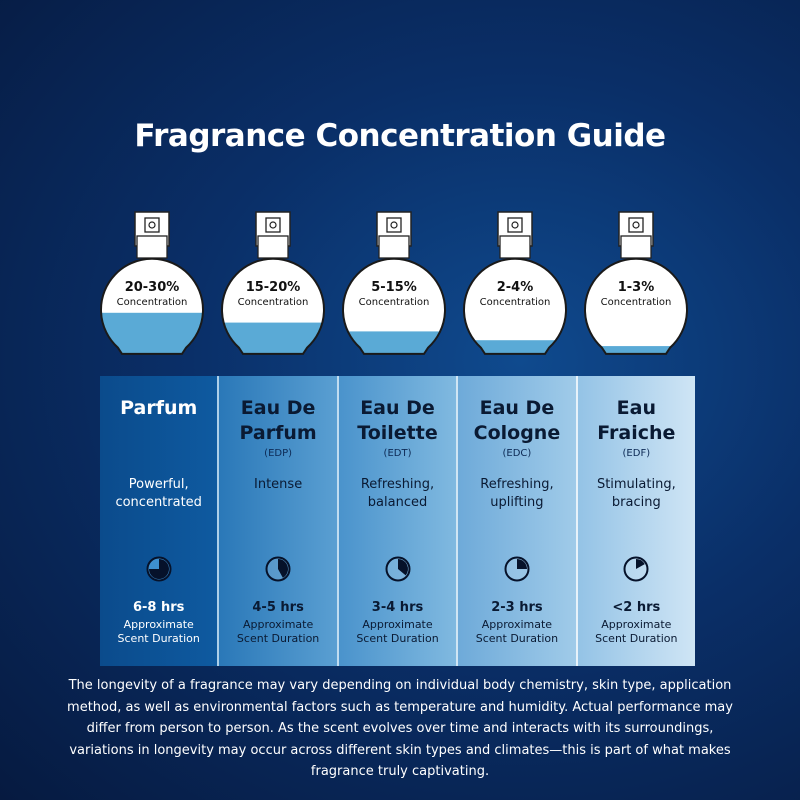 The image size is (800, 800). Describe the element at coordinates (277, 421) in the screenshot. I see `fragrance-name: Eau De Parfum` at that location.